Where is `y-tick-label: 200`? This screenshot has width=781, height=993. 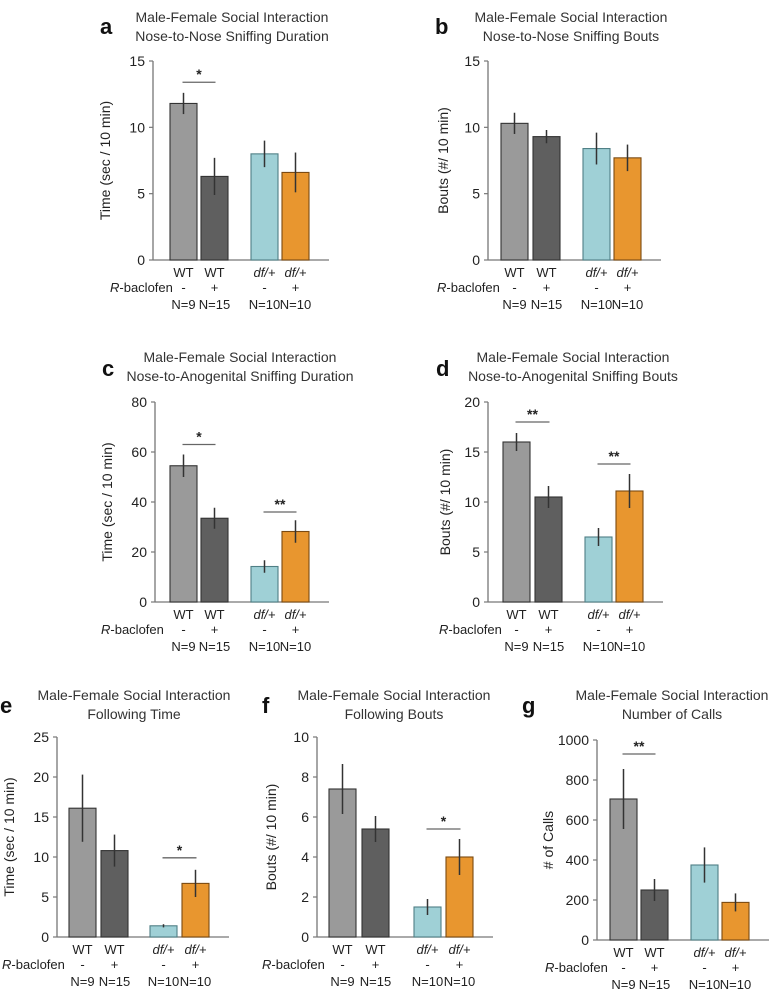
y-tick-label: 200 is located at coordinates (578, 900).